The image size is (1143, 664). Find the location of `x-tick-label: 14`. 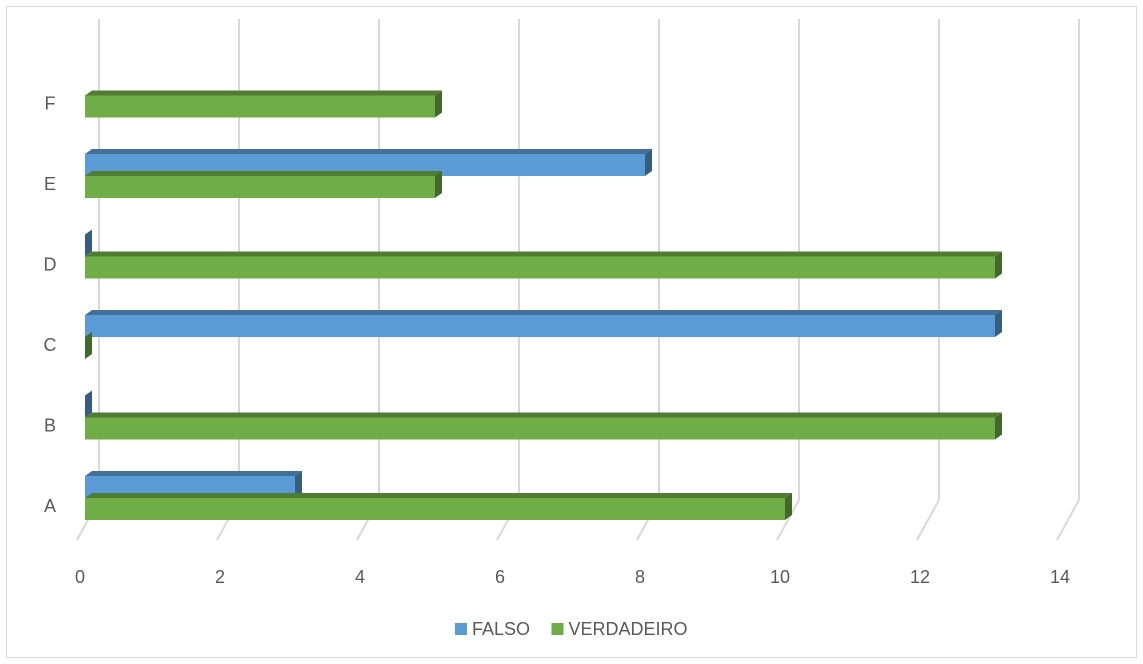

x-tick-label: 14 is located at coordinates (1060, 577).